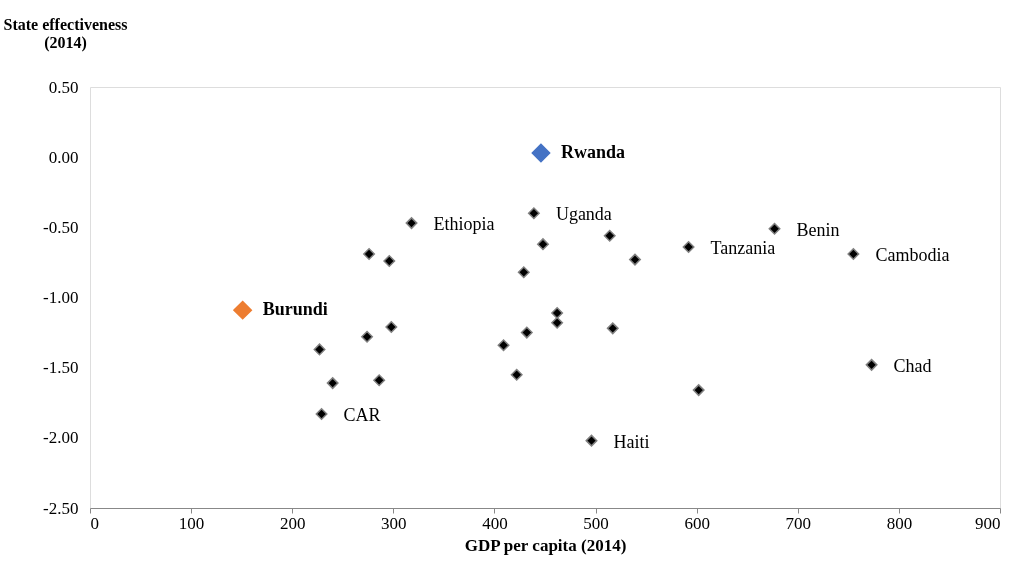  Describe the element at coordinates (94, 523) in the screenshot. I see `x-tick-label: 0` at that location.